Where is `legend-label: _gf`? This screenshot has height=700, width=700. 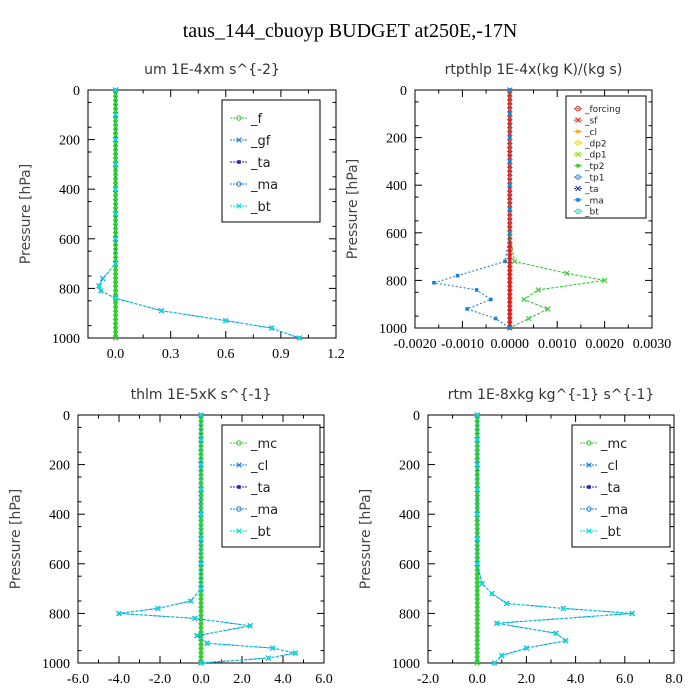 legend-label: _gf is located at coordinates (260, 141).